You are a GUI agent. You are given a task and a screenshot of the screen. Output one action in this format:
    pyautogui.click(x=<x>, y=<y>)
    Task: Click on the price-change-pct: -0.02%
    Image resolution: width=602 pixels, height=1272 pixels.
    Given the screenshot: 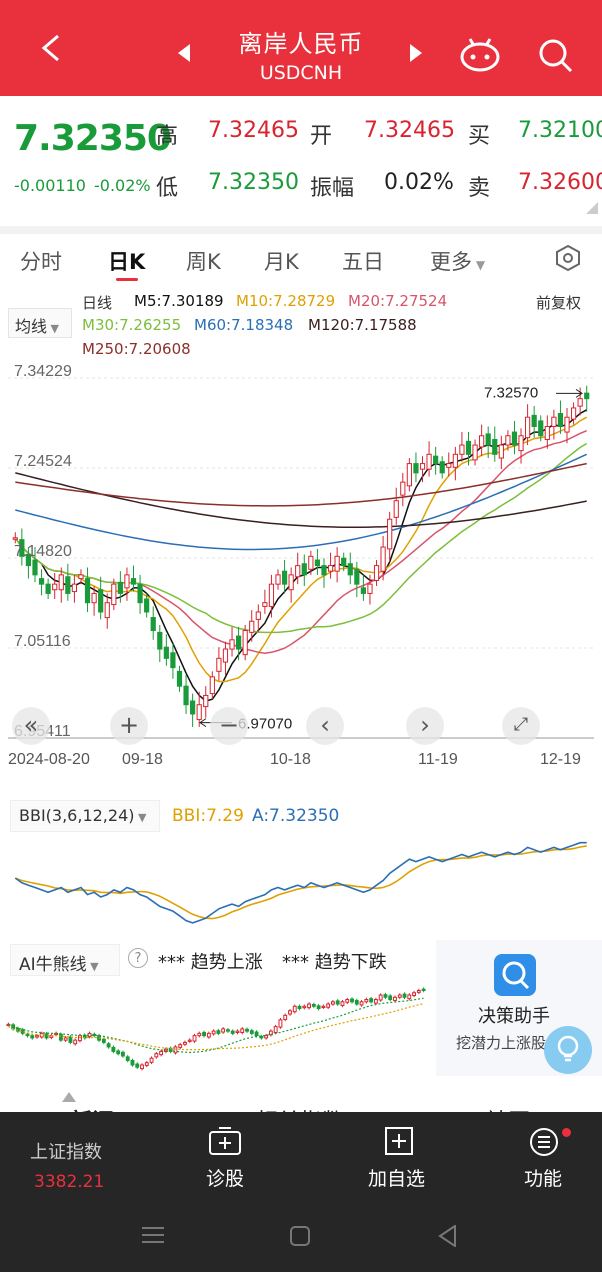 What is the action you would take?
    pyautogui.click(x=122, y=185)
    